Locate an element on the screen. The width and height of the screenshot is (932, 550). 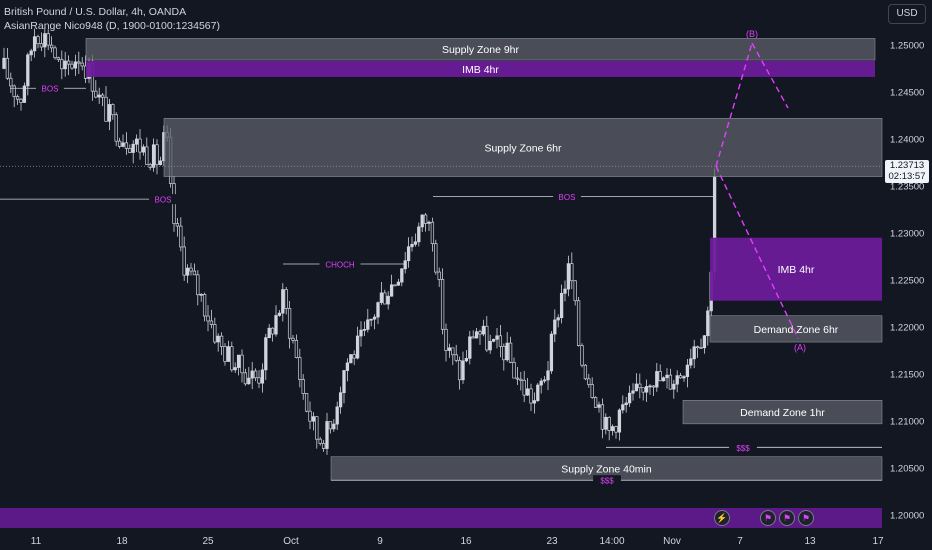
currency-button: USD is located at coordinates (907, 14).